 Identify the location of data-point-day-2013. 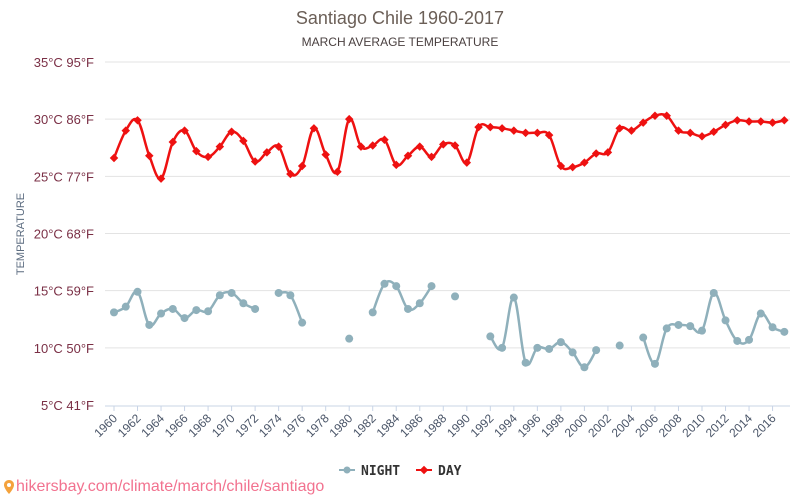
(737, 120).